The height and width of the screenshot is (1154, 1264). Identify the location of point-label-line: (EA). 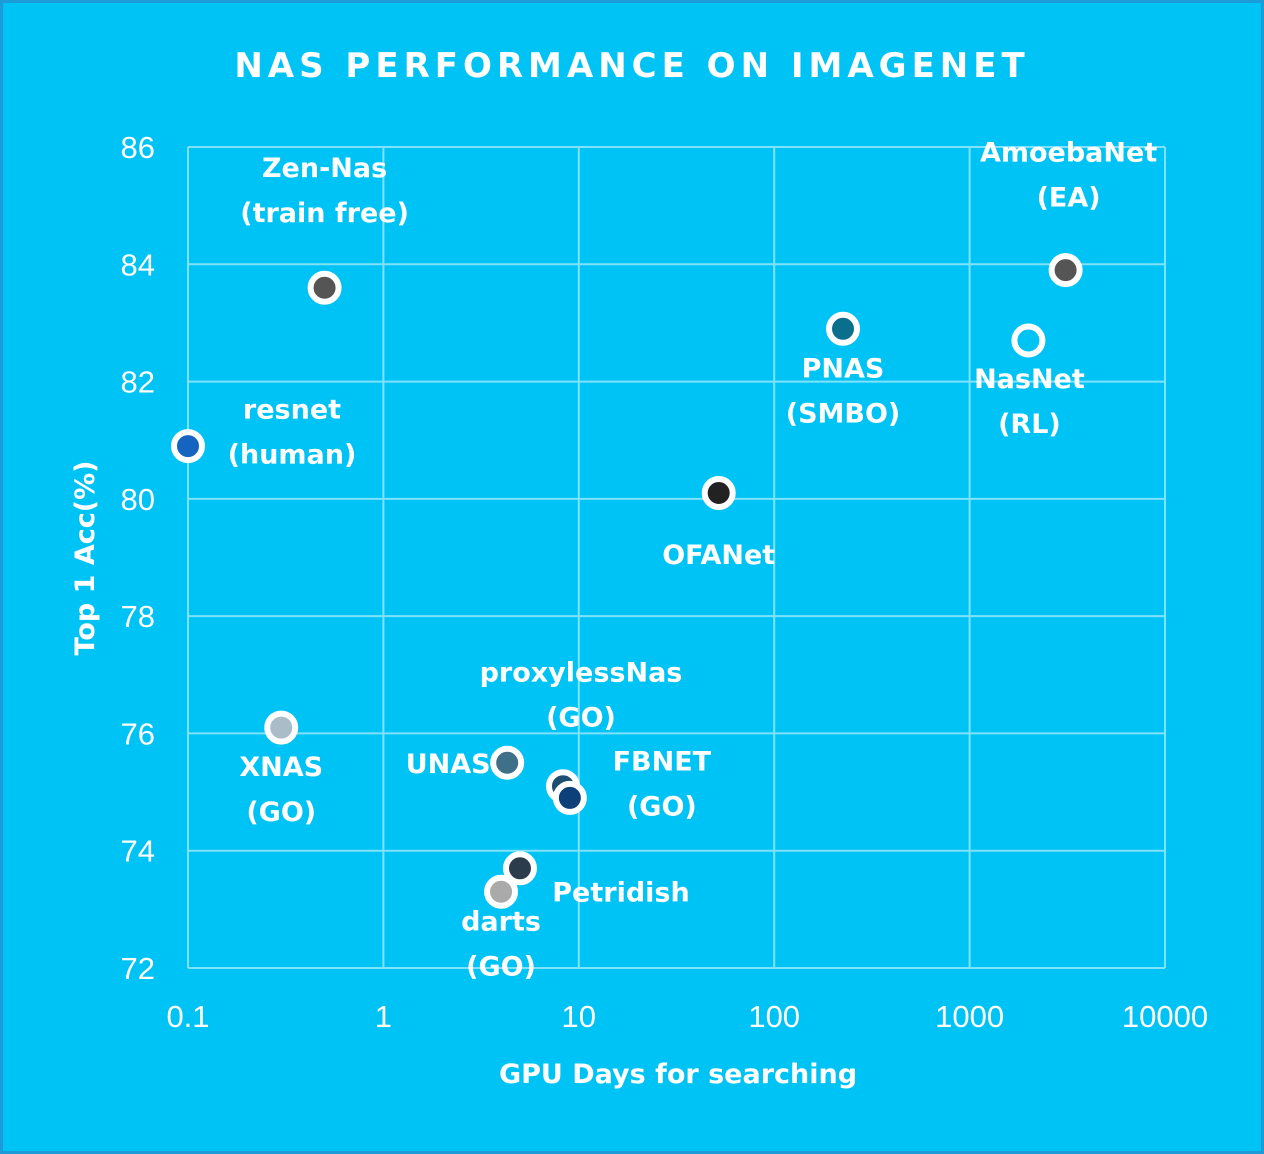
(1069, 198).